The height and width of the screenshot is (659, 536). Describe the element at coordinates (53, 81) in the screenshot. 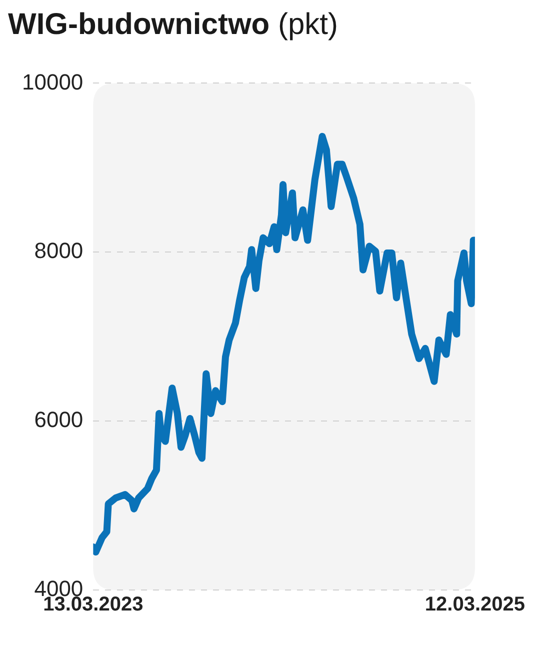

I see `y-tick-label: 10000` at that location.